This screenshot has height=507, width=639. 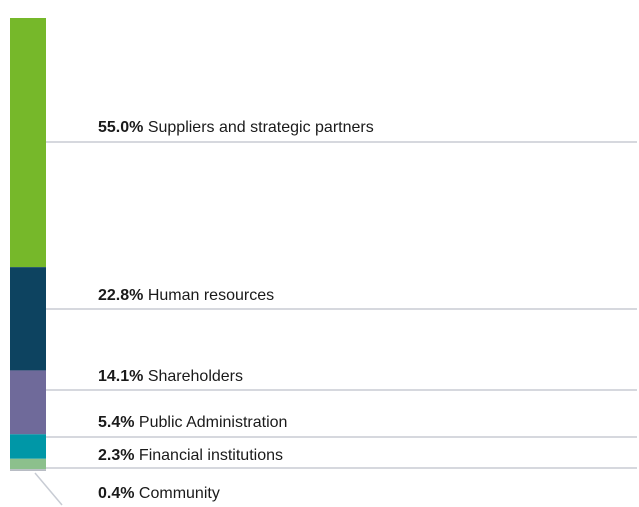 I want to click on segment-label: 0.4% Community, so click(x=159, y=493).